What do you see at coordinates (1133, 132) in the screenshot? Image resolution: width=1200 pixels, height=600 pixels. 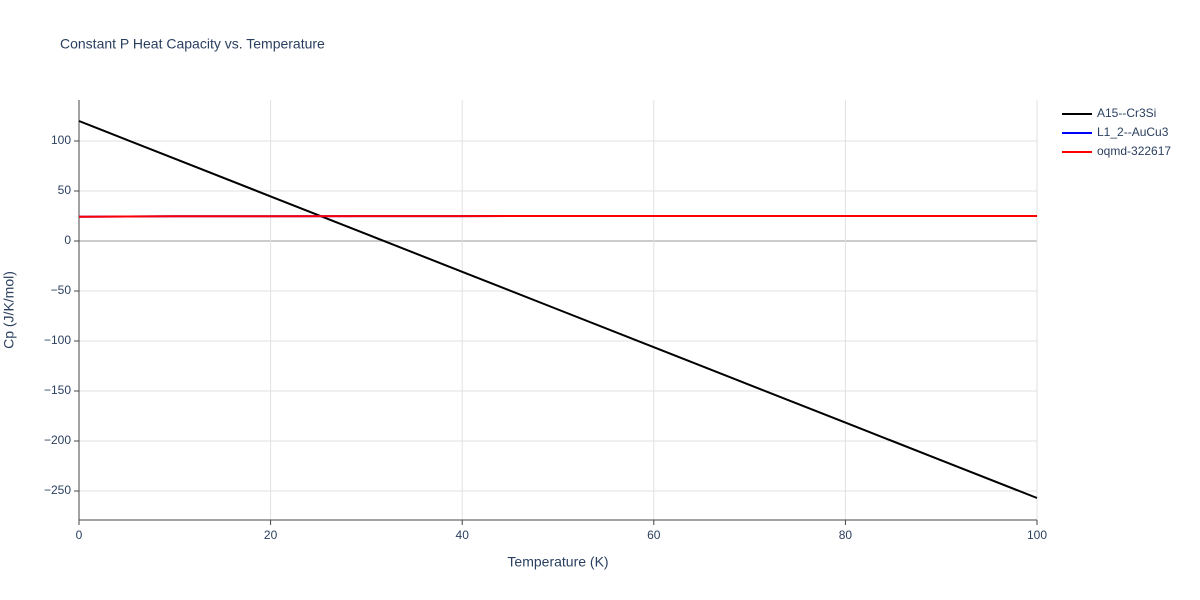 I see `legend-label: L1_2--AuCu3` at bounding box center [1133, 132].